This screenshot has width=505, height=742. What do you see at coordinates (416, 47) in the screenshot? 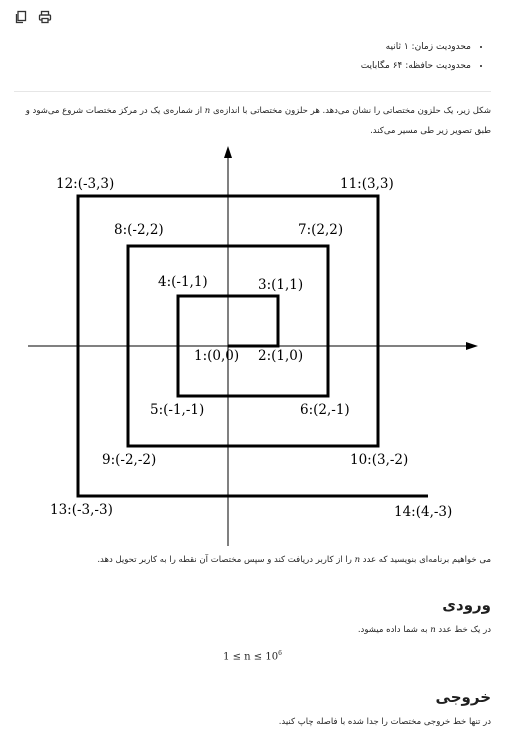
I see `time-limit: محدودیت زمان: ۱ ثانیه` at bounding box center [416, 47].